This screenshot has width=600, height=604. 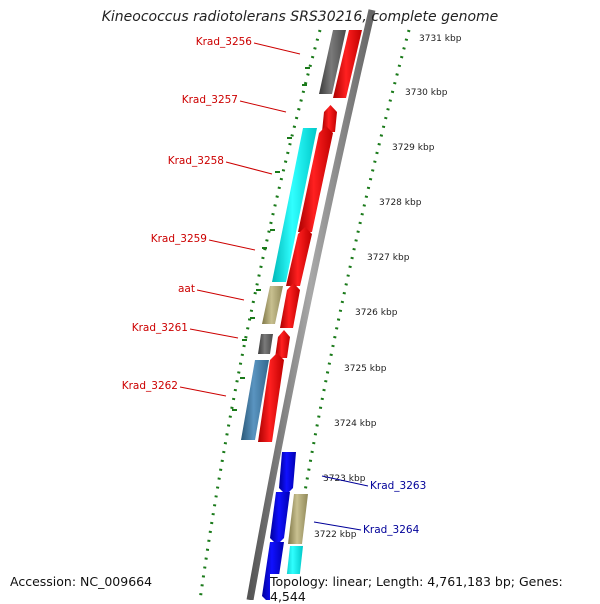 What do you see at coordinates (365, 369) in the screenshot?
I see `scale-label: 3725 kbp` at bounding box center [365, 369].